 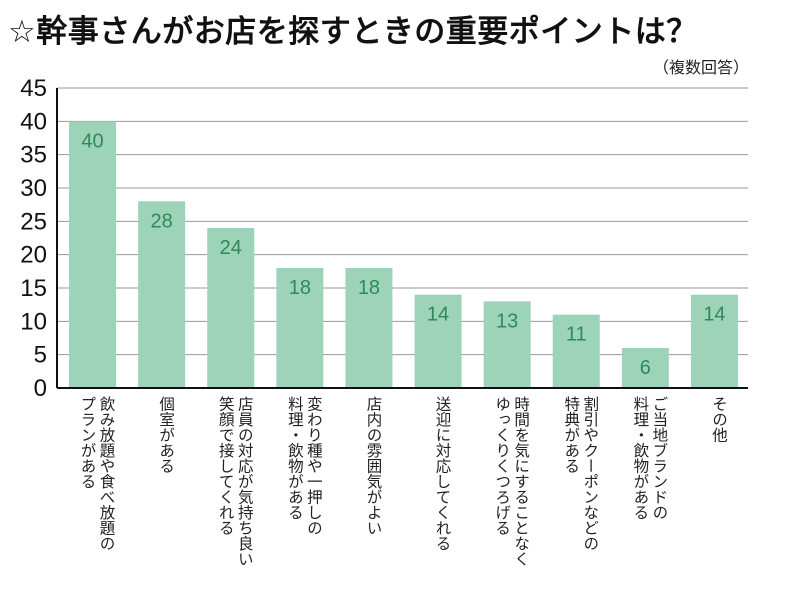 What do you see at coordinates (373, 466) in the screenshot?
I see `x-tick-label: 店内の雰囲気がよい` at bounding box center [373, 466].